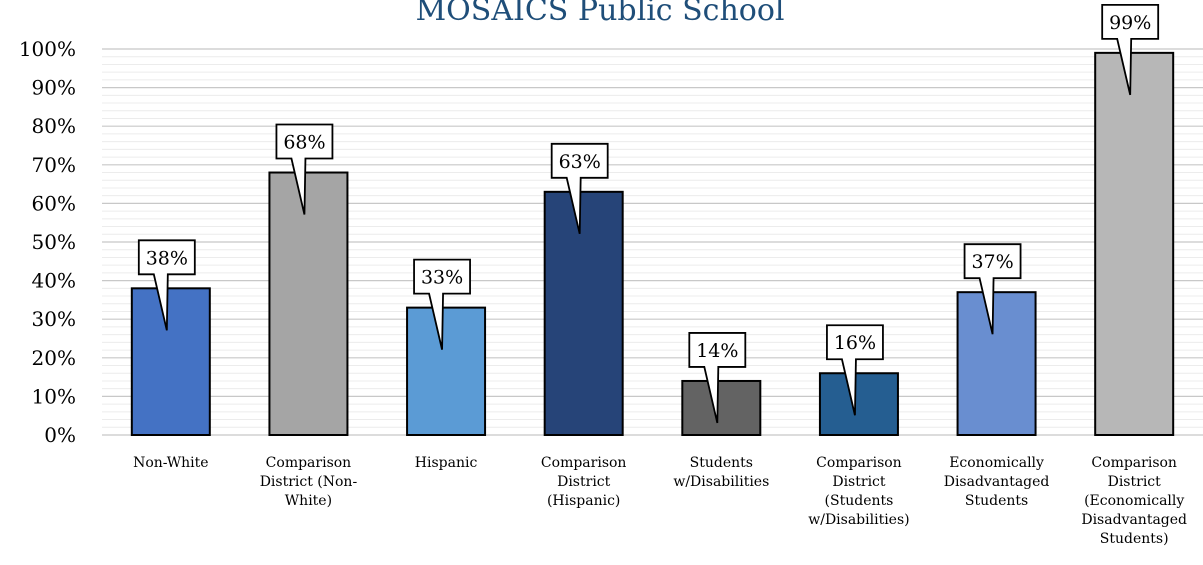 The image size is (1203, 565). Describe the element at coordinates (60, 435) in the screenshot. I see `y-tick-label: 0%` at that location.